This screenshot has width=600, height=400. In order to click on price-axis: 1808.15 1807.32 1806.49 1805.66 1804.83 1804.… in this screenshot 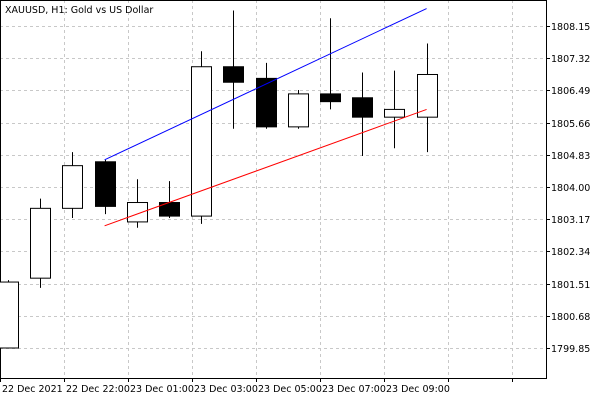, I will do `click(568, 188)`.